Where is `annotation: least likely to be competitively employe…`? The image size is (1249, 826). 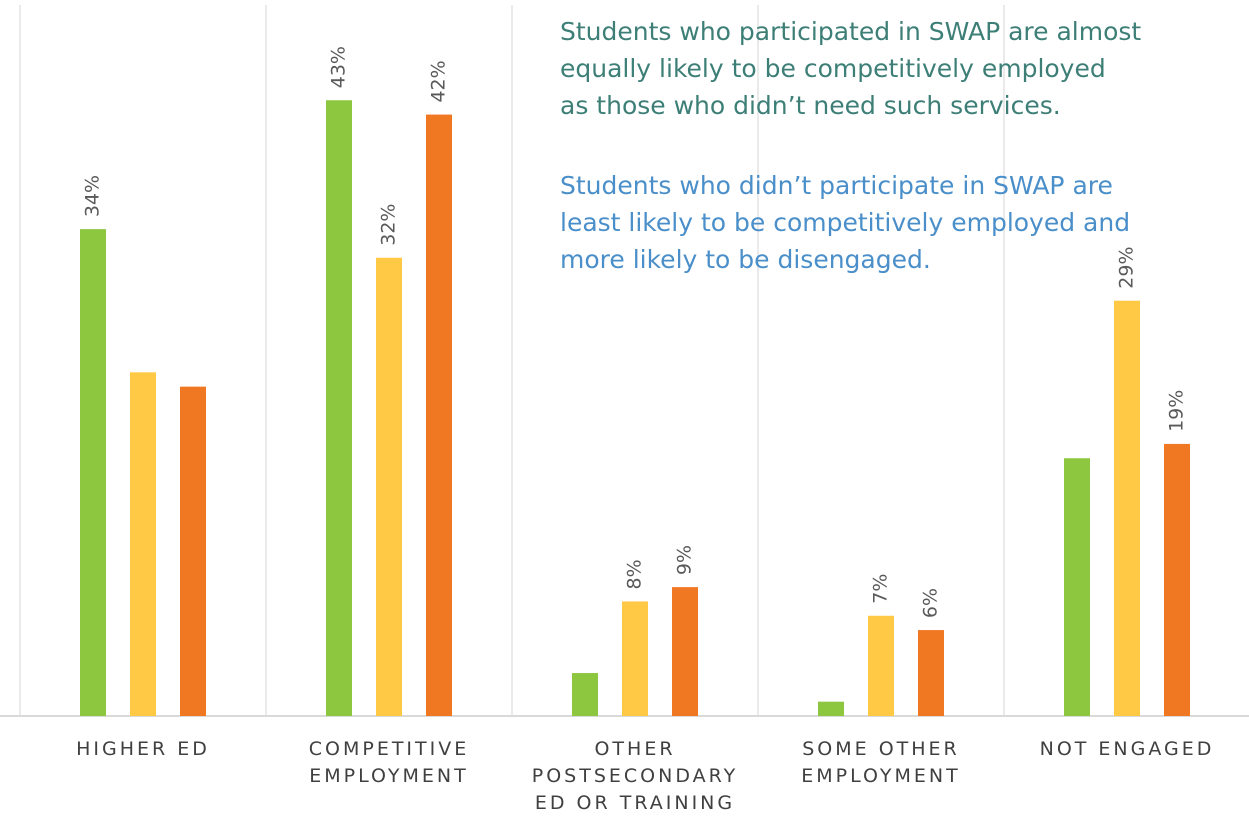 annotation: least likely to be competitively employe… is located at coordinates (845, 222).